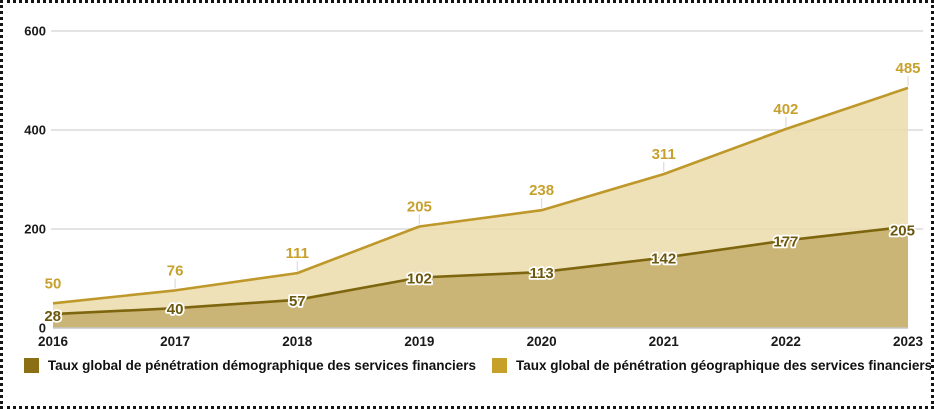 The width and height of the screenshot is (934, 409). Describe the element at coordinates (419, 207) in the screenshot. I see `geographic-value-label: 205` at that location.